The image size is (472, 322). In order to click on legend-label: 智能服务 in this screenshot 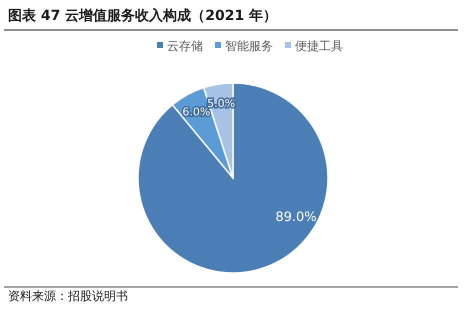, I will do `click(249, 46)`.